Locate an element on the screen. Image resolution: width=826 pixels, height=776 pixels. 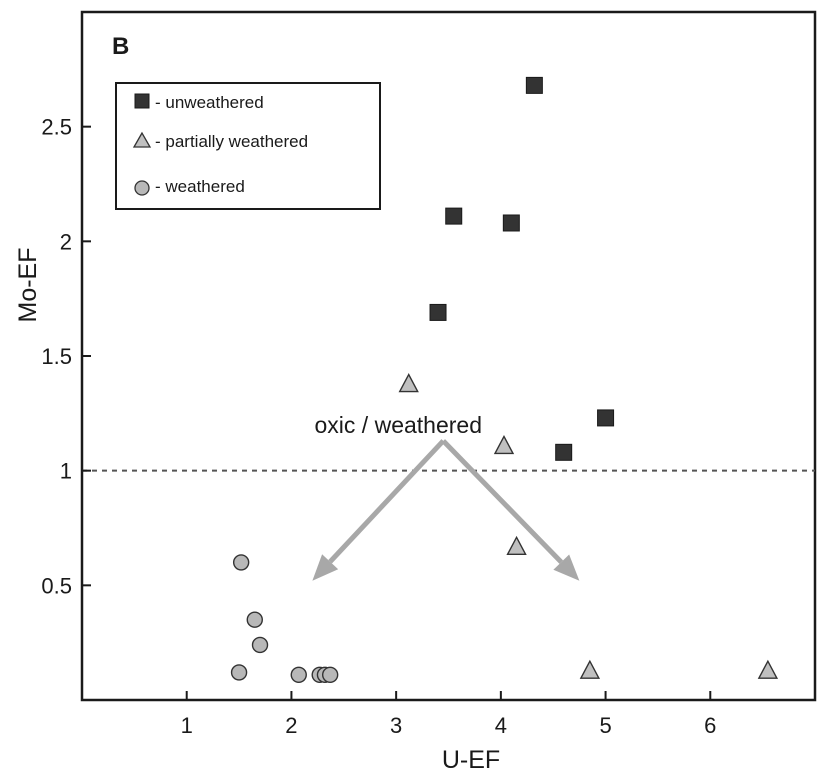
annotation-layer: oxic / weathered is located at coordinates (446, 496).